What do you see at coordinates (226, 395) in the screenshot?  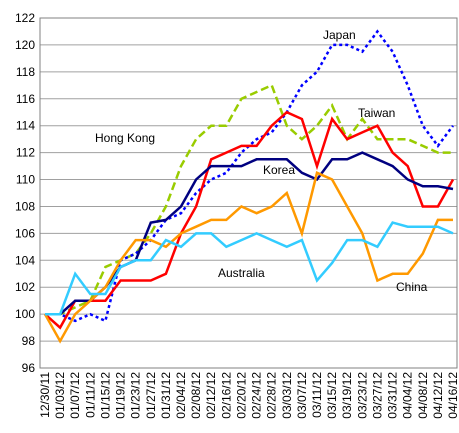 I see `x-tick-label: 02/16/12` at bounding box center [226, 395].